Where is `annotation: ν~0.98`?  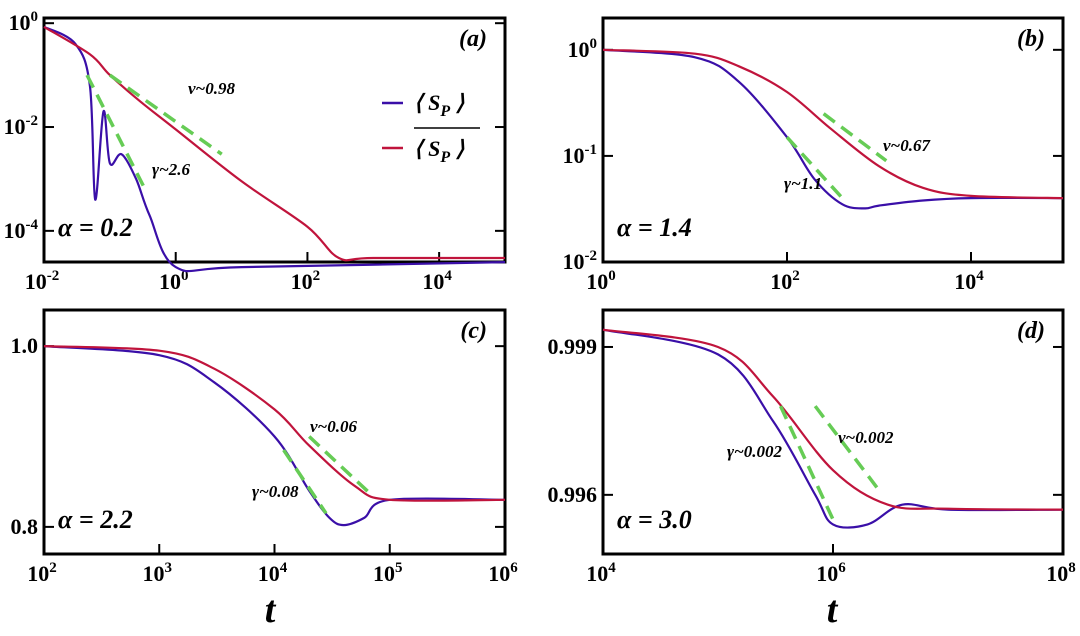 annotation: ν~0.98 is located at coordinates (211, 88).